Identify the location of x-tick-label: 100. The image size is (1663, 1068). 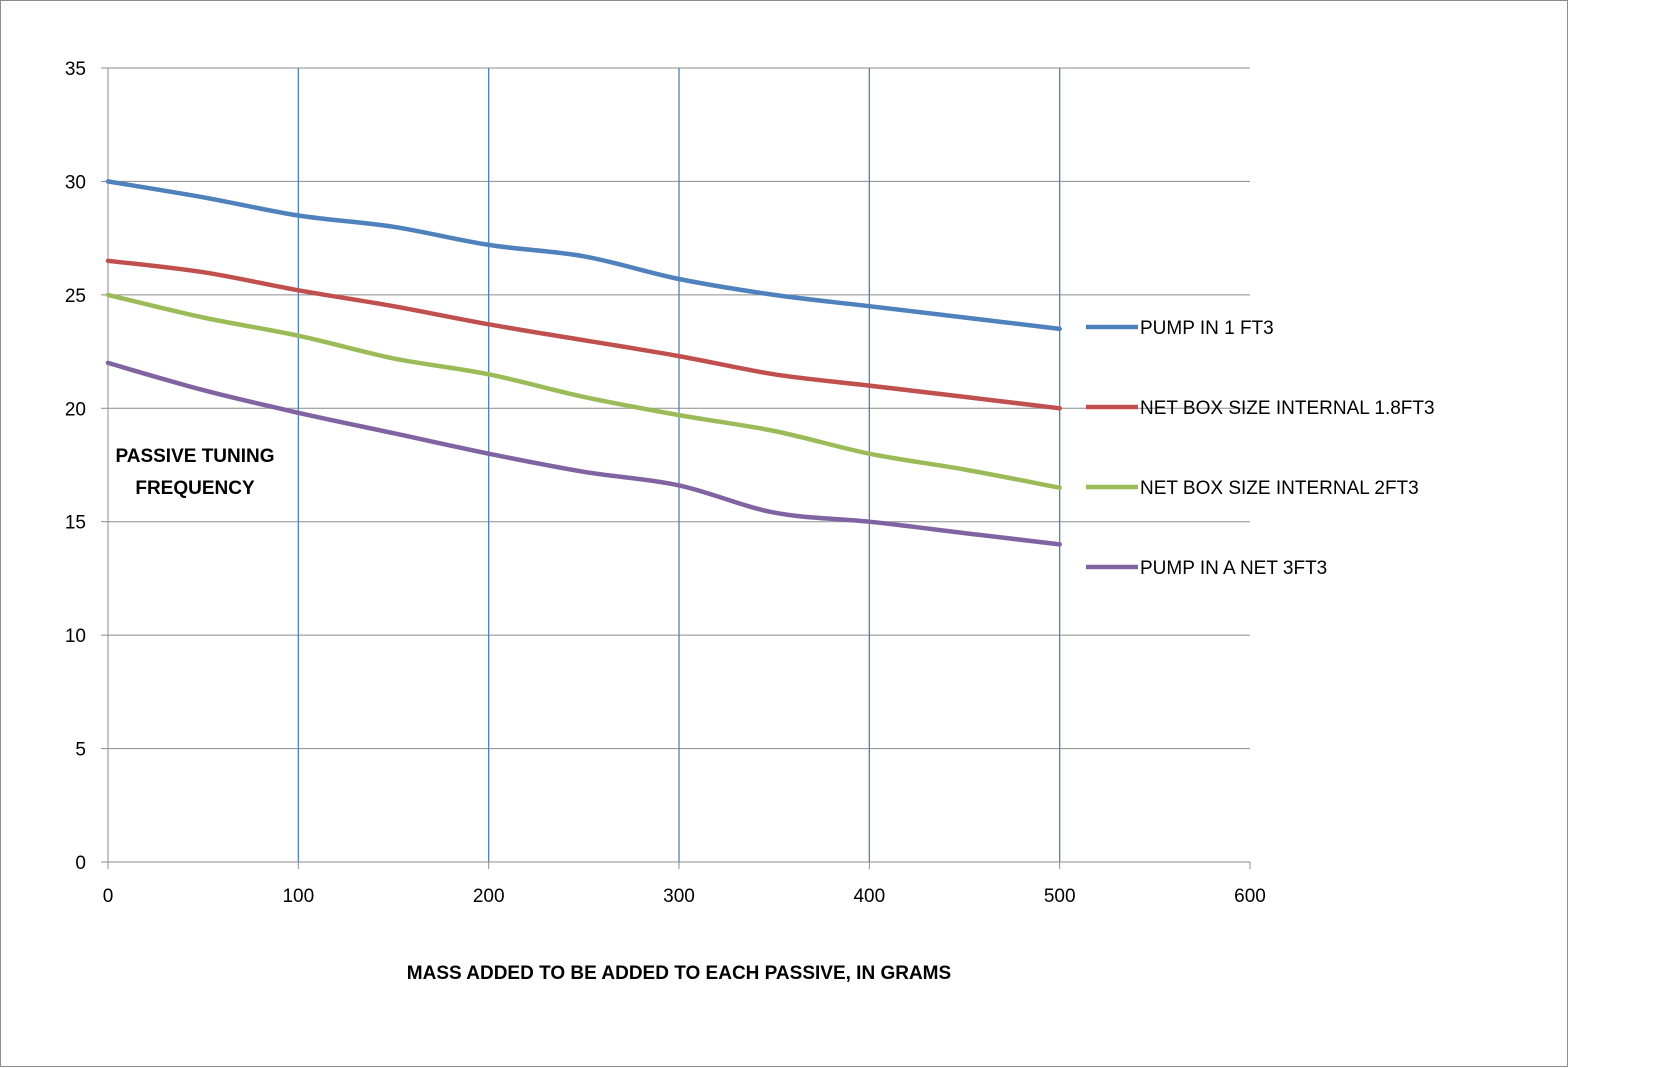
(298, 896).